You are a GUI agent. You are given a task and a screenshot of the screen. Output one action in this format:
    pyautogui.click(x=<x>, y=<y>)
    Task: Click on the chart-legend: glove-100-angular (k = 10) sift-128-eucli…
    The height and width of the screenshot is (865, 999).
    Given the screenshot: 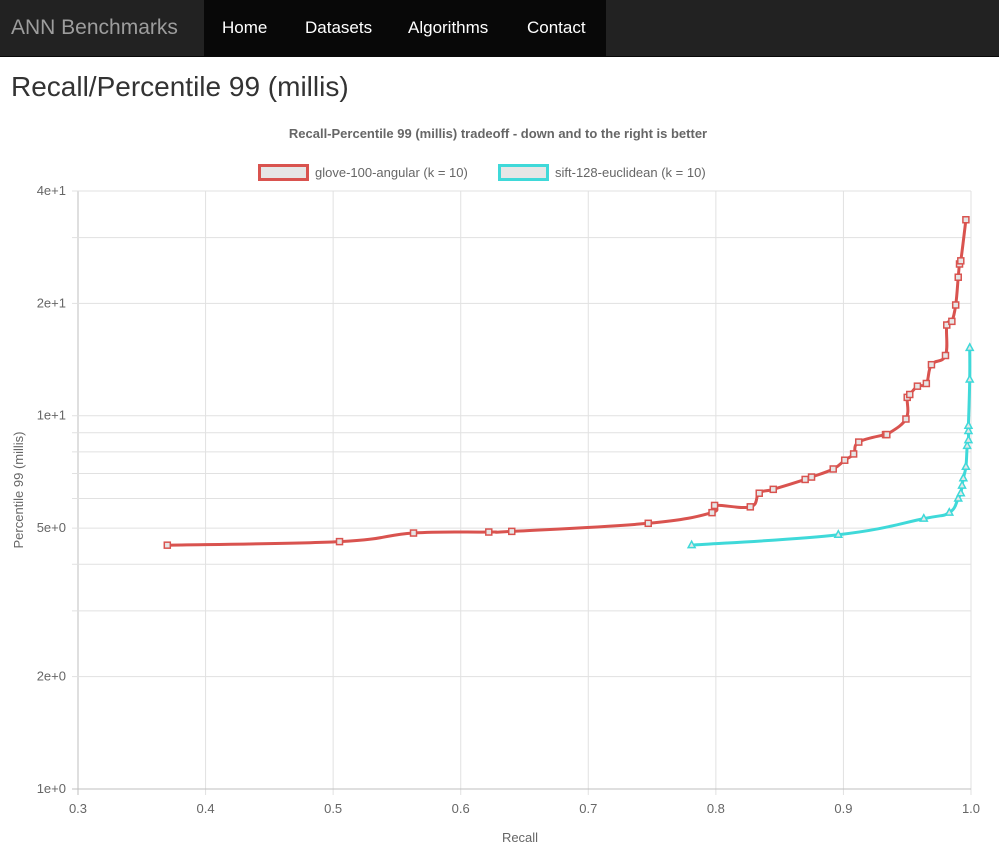 What is the action you would take?
    pyautogui.click(x=482, y=172)
    